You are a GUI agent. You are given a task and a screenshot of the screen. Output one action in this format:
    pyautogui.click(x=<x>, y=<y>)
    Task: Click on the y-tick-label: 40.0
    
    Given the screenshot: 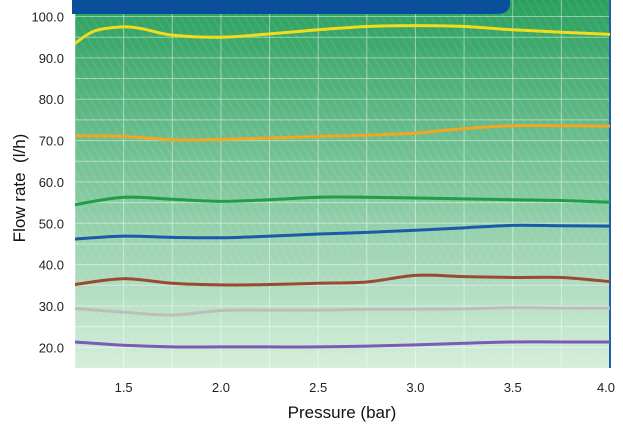 What is the action you would take?
    pyautogui.click(x=51, y=265)
    